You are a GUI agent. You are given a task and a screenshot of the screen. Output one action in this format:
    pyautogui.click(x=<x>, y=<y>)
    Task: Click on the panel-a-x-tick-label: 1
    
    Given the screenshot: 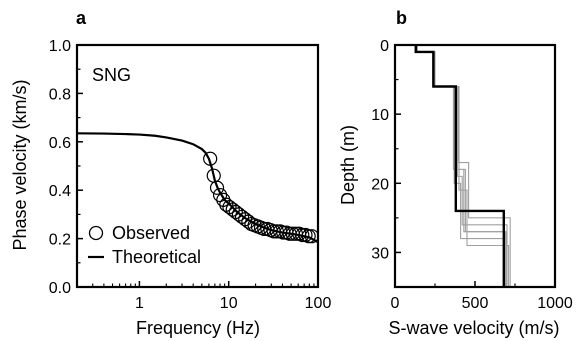 What is the action you would take?
    pyautogui.click(x=139, y=303)
    